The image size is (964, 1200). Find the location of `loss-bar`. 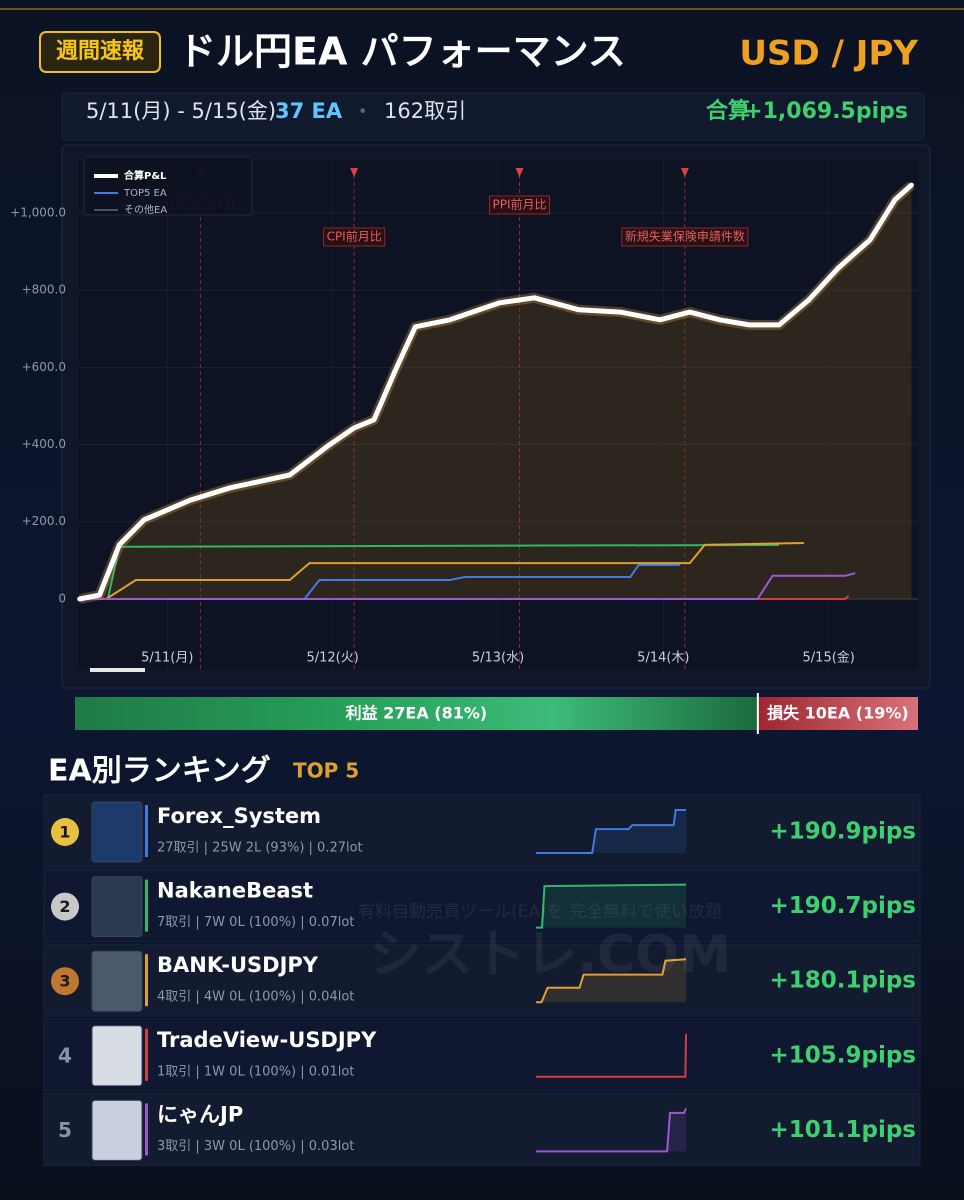

loss-bar is located at coordinates (837, 713).